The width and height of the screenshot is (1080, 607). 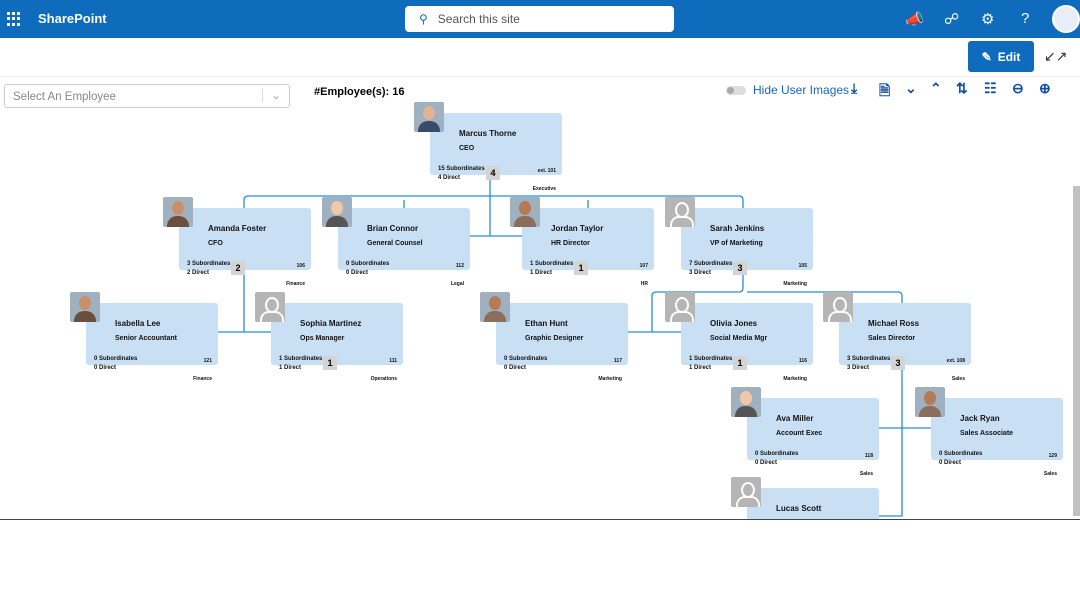 I want to click on expand-all-icon: ⌄, so click(x=911, y=88).